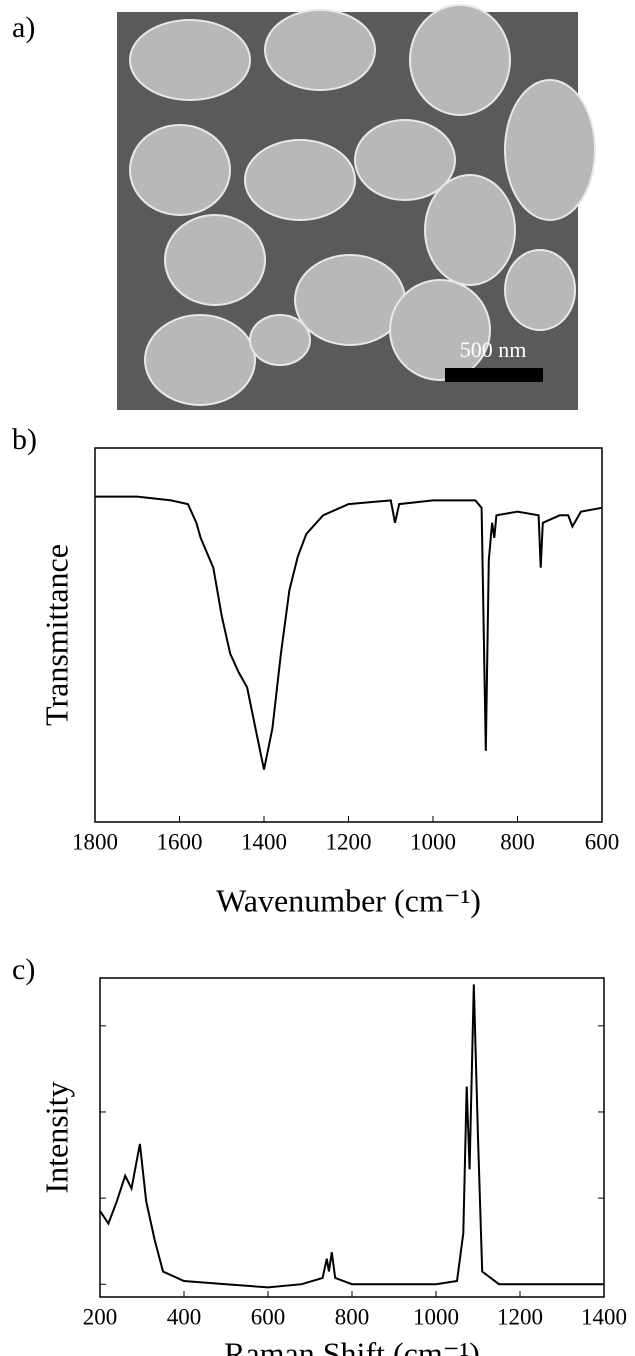 This screenshot has height=1356, width=635. Describe the element at coordinates (95, 841) in the screenshot. I see `x-tick-label: 1800` at that location.